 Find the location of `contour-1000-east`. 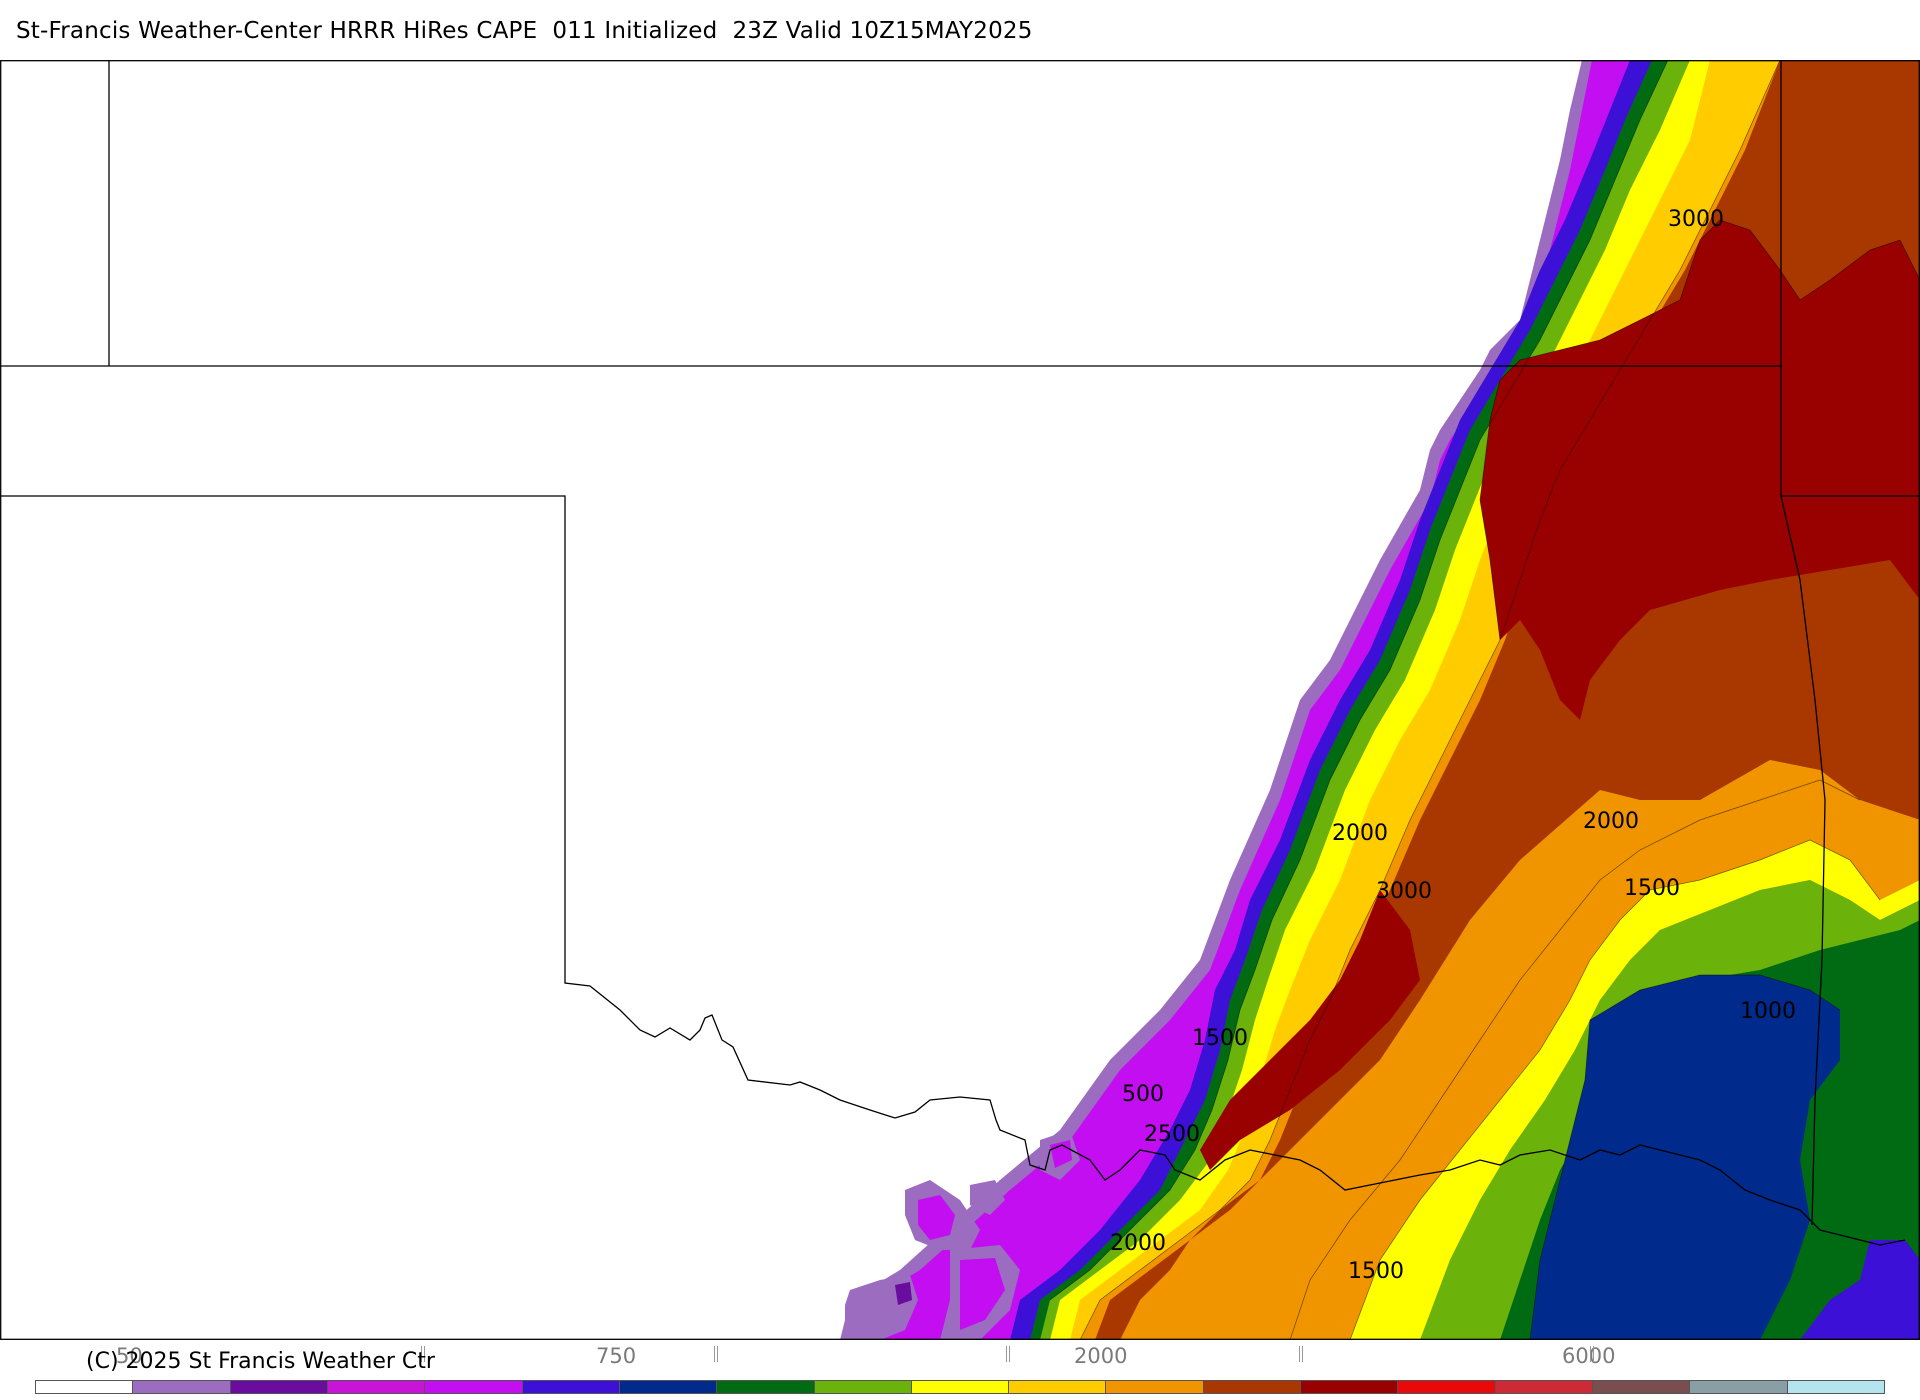

contour-1000-east is located at coordinates (1685, 1157).